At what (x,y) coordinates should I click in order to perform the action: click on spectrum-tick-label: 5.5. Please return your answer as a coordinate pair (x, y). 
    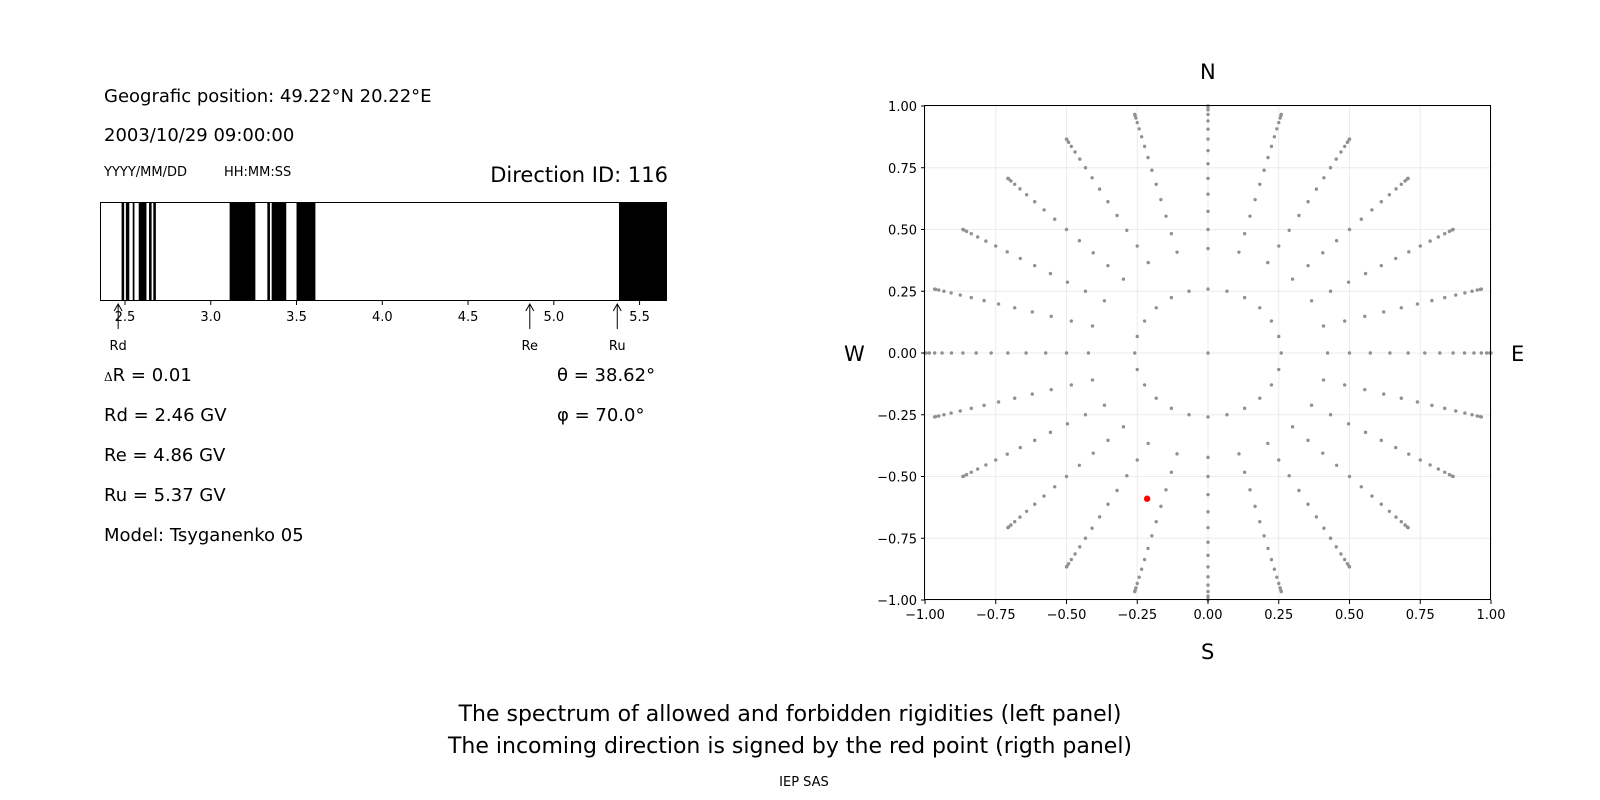
    Looking at the image, I should click on (639, 317).